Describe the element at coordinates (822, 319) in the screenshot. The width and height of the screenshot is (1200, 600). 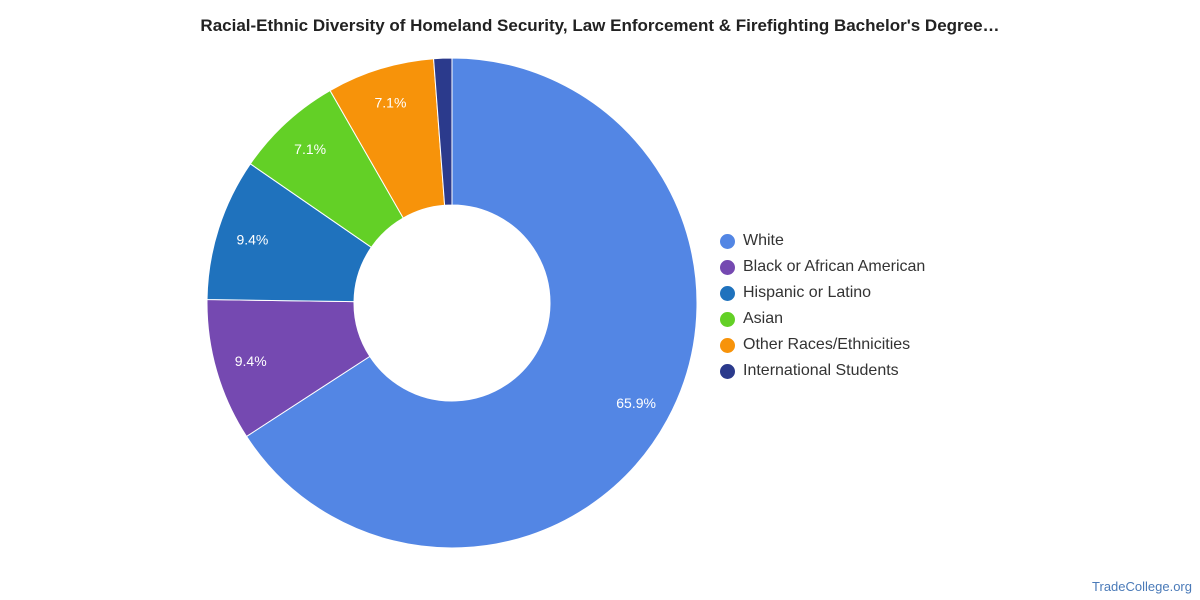
I see `legend-item-asian: Asian` at that location.